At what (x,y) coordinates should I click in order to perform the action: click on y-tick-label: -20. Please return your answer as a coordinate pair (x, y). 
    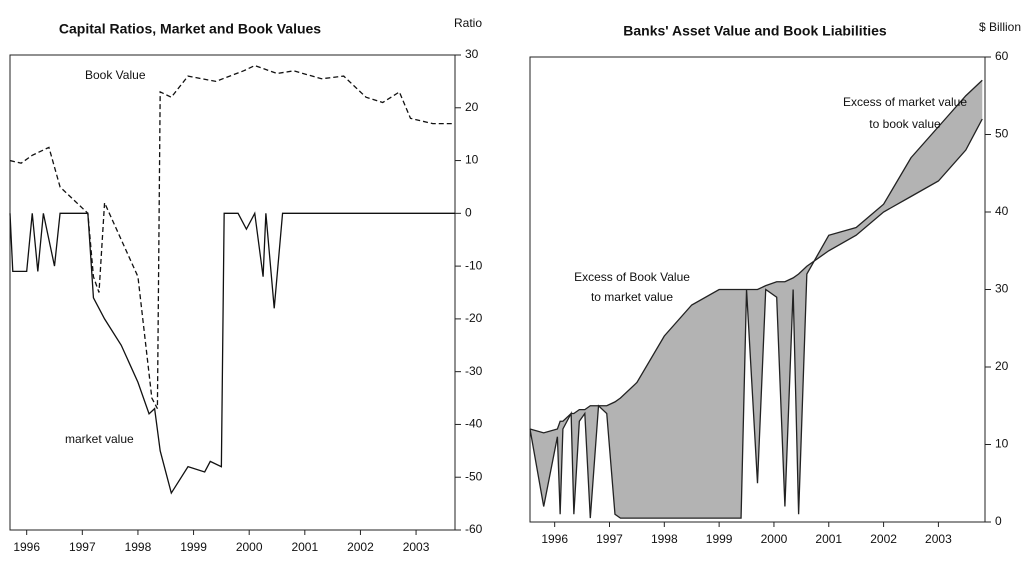
    Looking at the image, I should click on (474, 318).